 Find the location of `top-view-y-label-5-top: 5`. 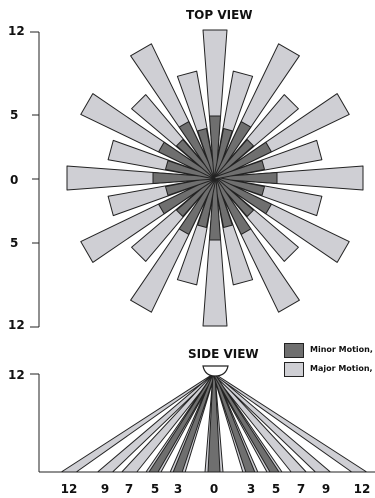

top-view-y-label-5-top: 5 is located at coordinates (14, 115).